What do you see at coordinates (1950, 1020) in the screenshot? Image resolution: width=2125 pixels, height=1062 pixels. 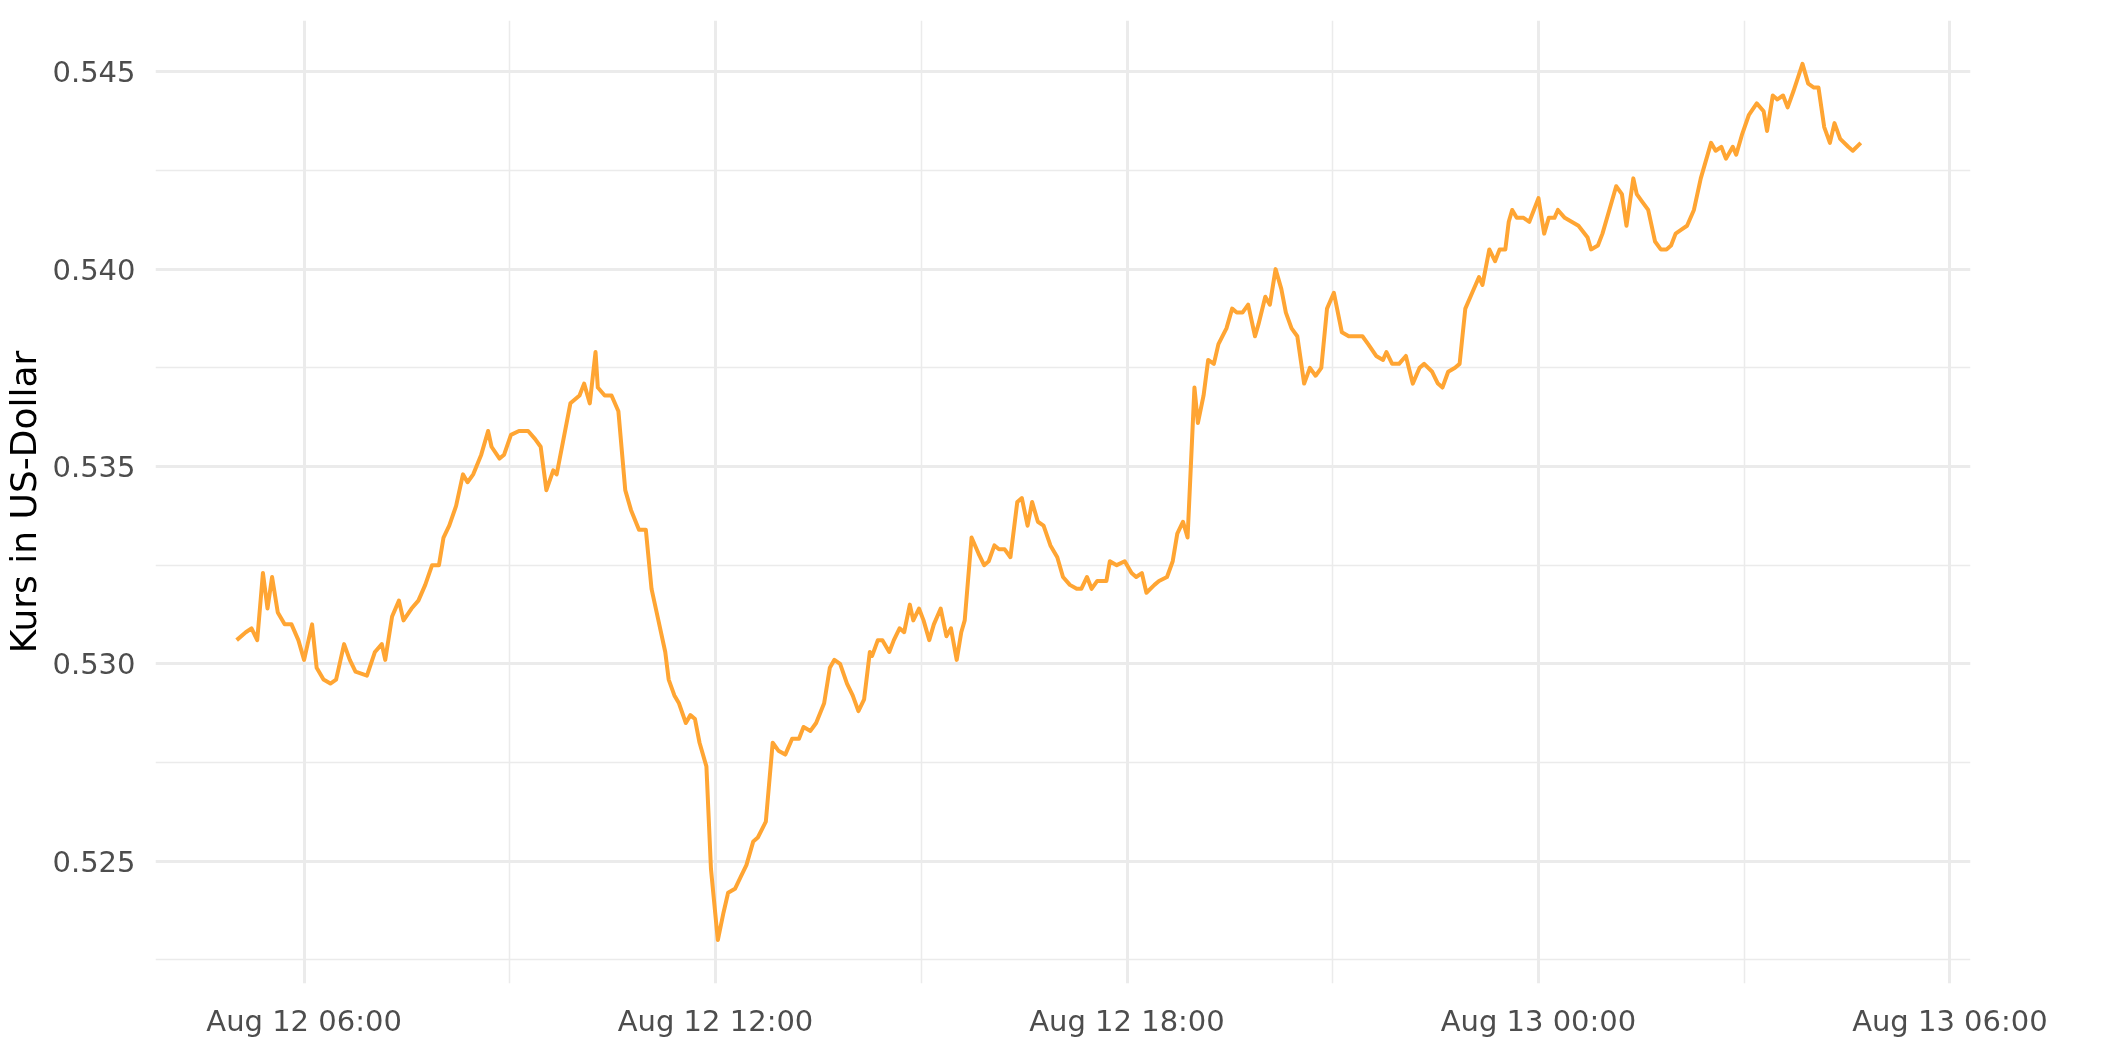 I see `x-tick-label: Aug 13 06:00` at bounding box center [1950, 1020].